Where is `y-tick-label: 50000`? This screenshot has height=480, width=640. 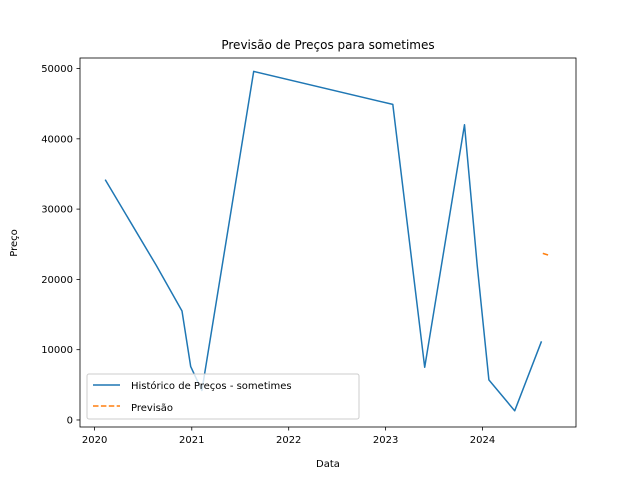 y-tick-label: 50000 is located at coordinates (57, 69).